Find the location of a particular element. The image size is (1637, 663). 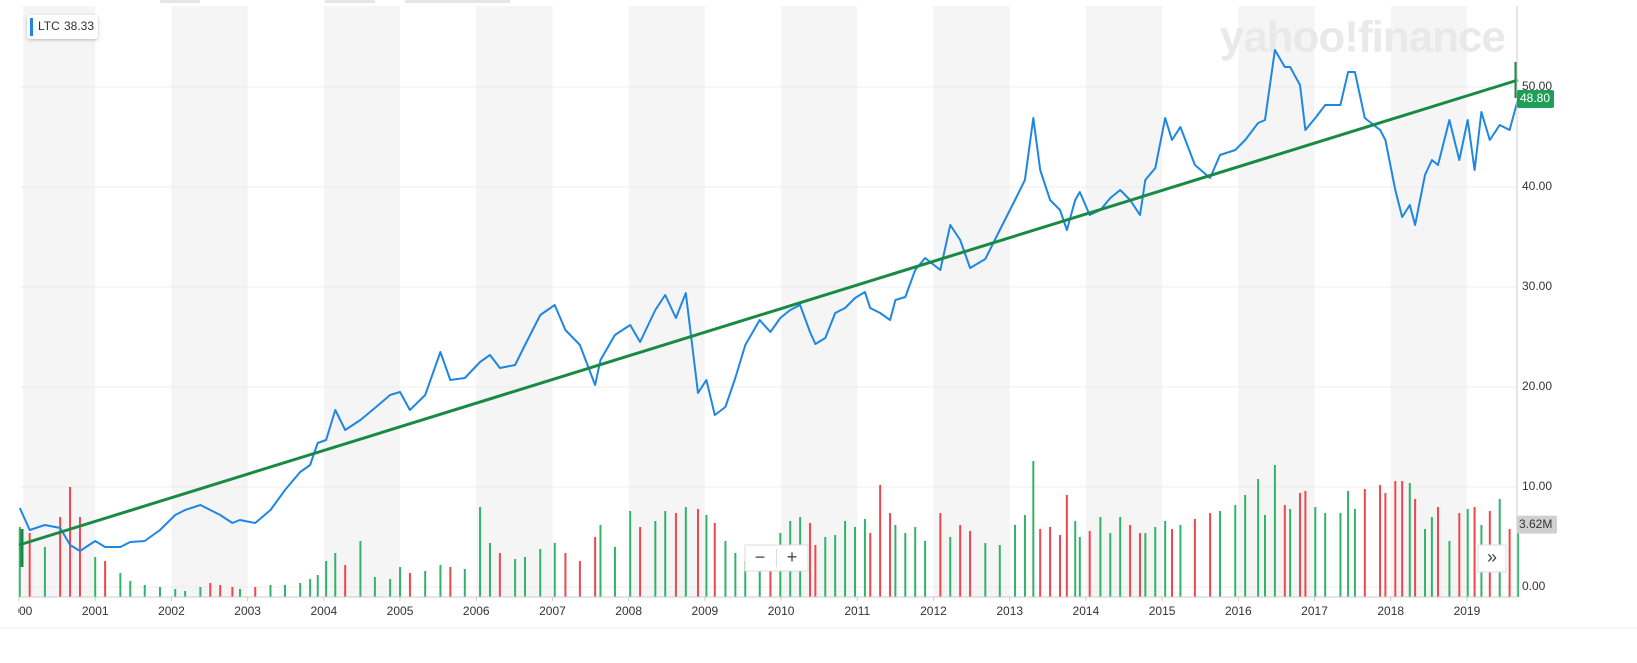

legend-box is located at coordinates (62, 27).